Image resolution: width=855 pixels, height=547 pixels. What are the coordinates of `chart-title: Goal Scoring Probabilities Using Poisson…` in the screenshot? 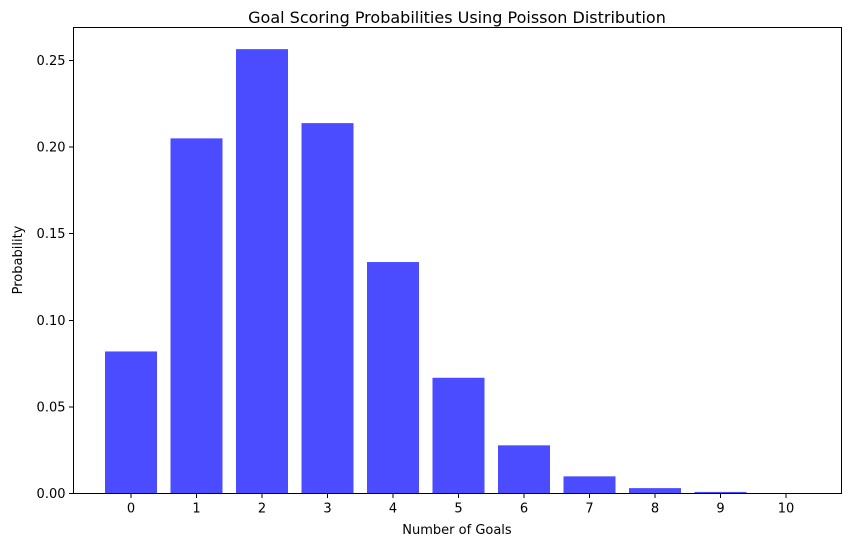 It's located at (457, 17).